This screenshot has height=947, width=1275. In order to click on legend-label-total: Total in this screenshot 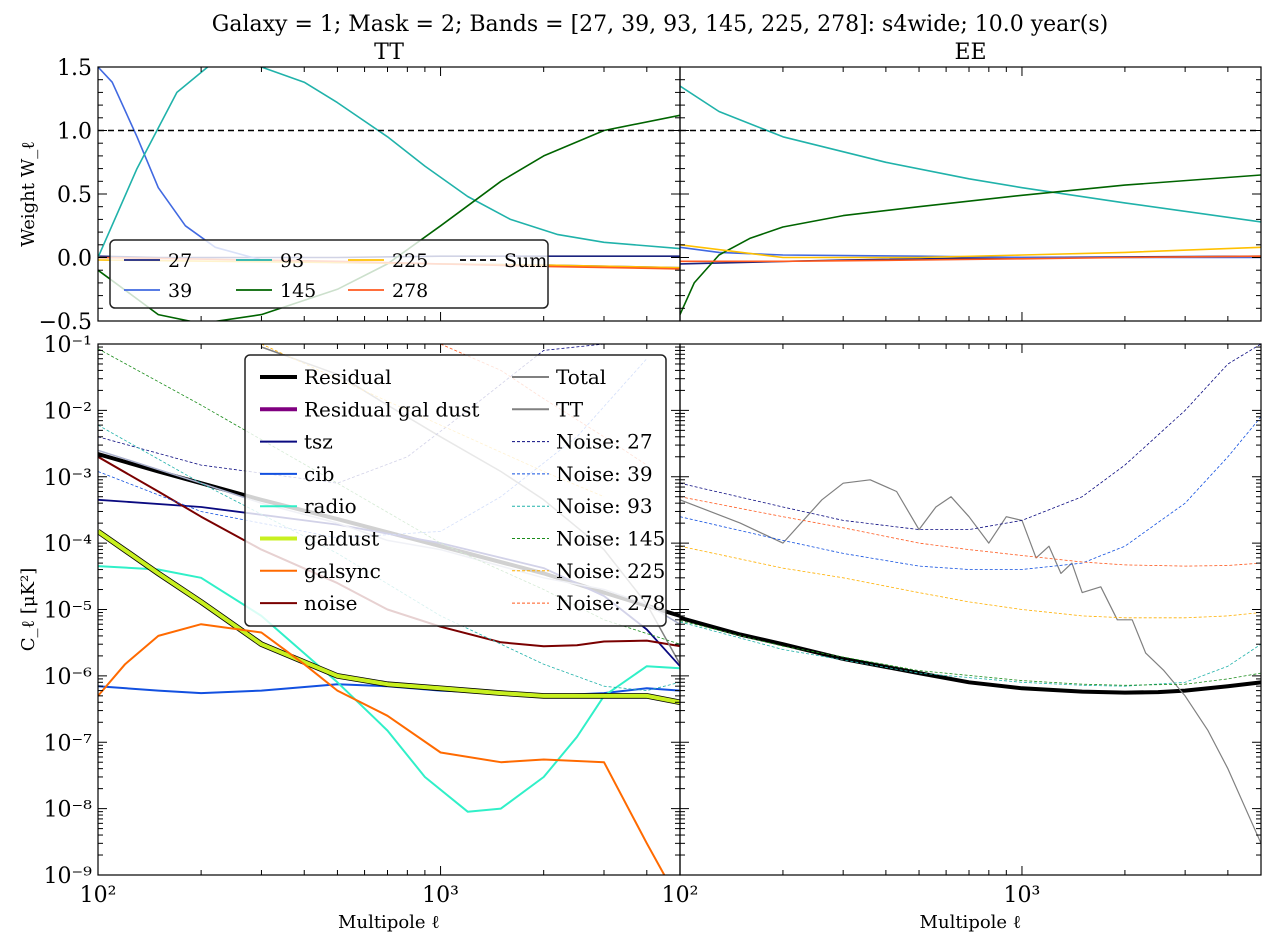, I will do `click(581, 377)`.